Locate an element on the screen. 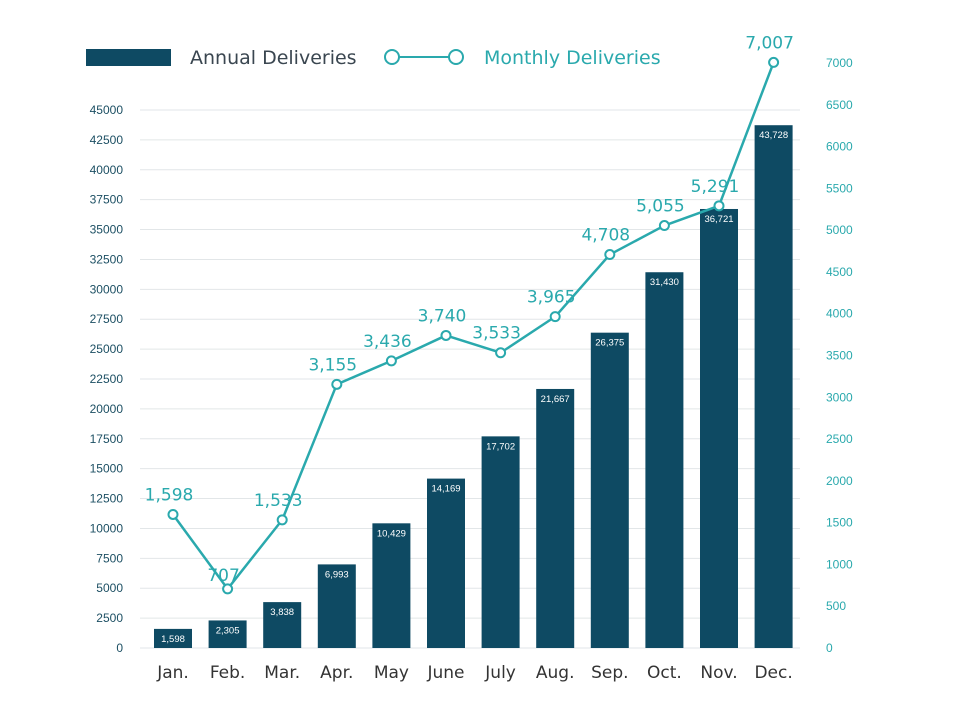  legend-label-monthly: Monthly Deliveries is located at coordinates (572, 58).